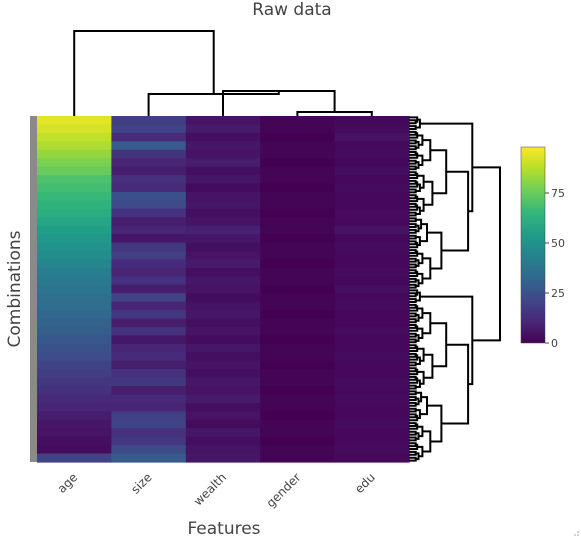  What do you see at coordinates (533, 245) in the screenshot?
I see `colorbar` at bounding box center [533, 245].